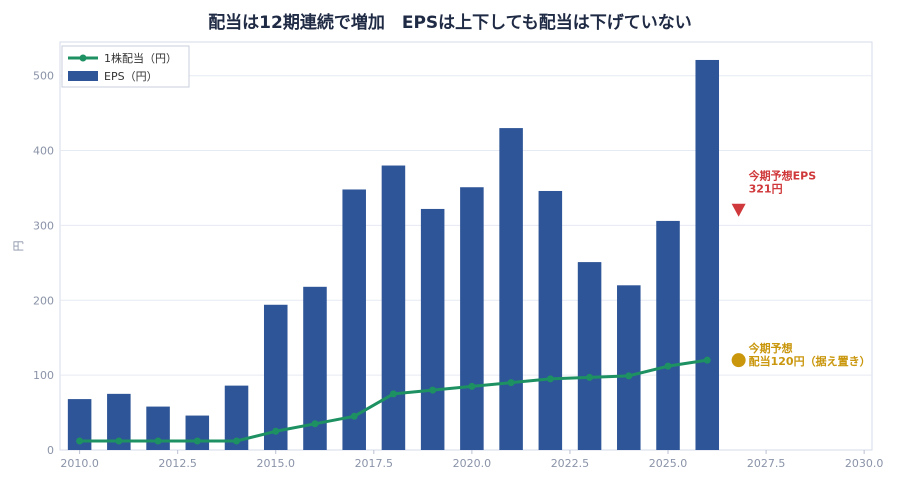 This screenshot has height=480, width=900. Describe the element at coordinates (125, 66) in the screenshot. I see `legend: 1株配当（円） EPS（円）` at that location.